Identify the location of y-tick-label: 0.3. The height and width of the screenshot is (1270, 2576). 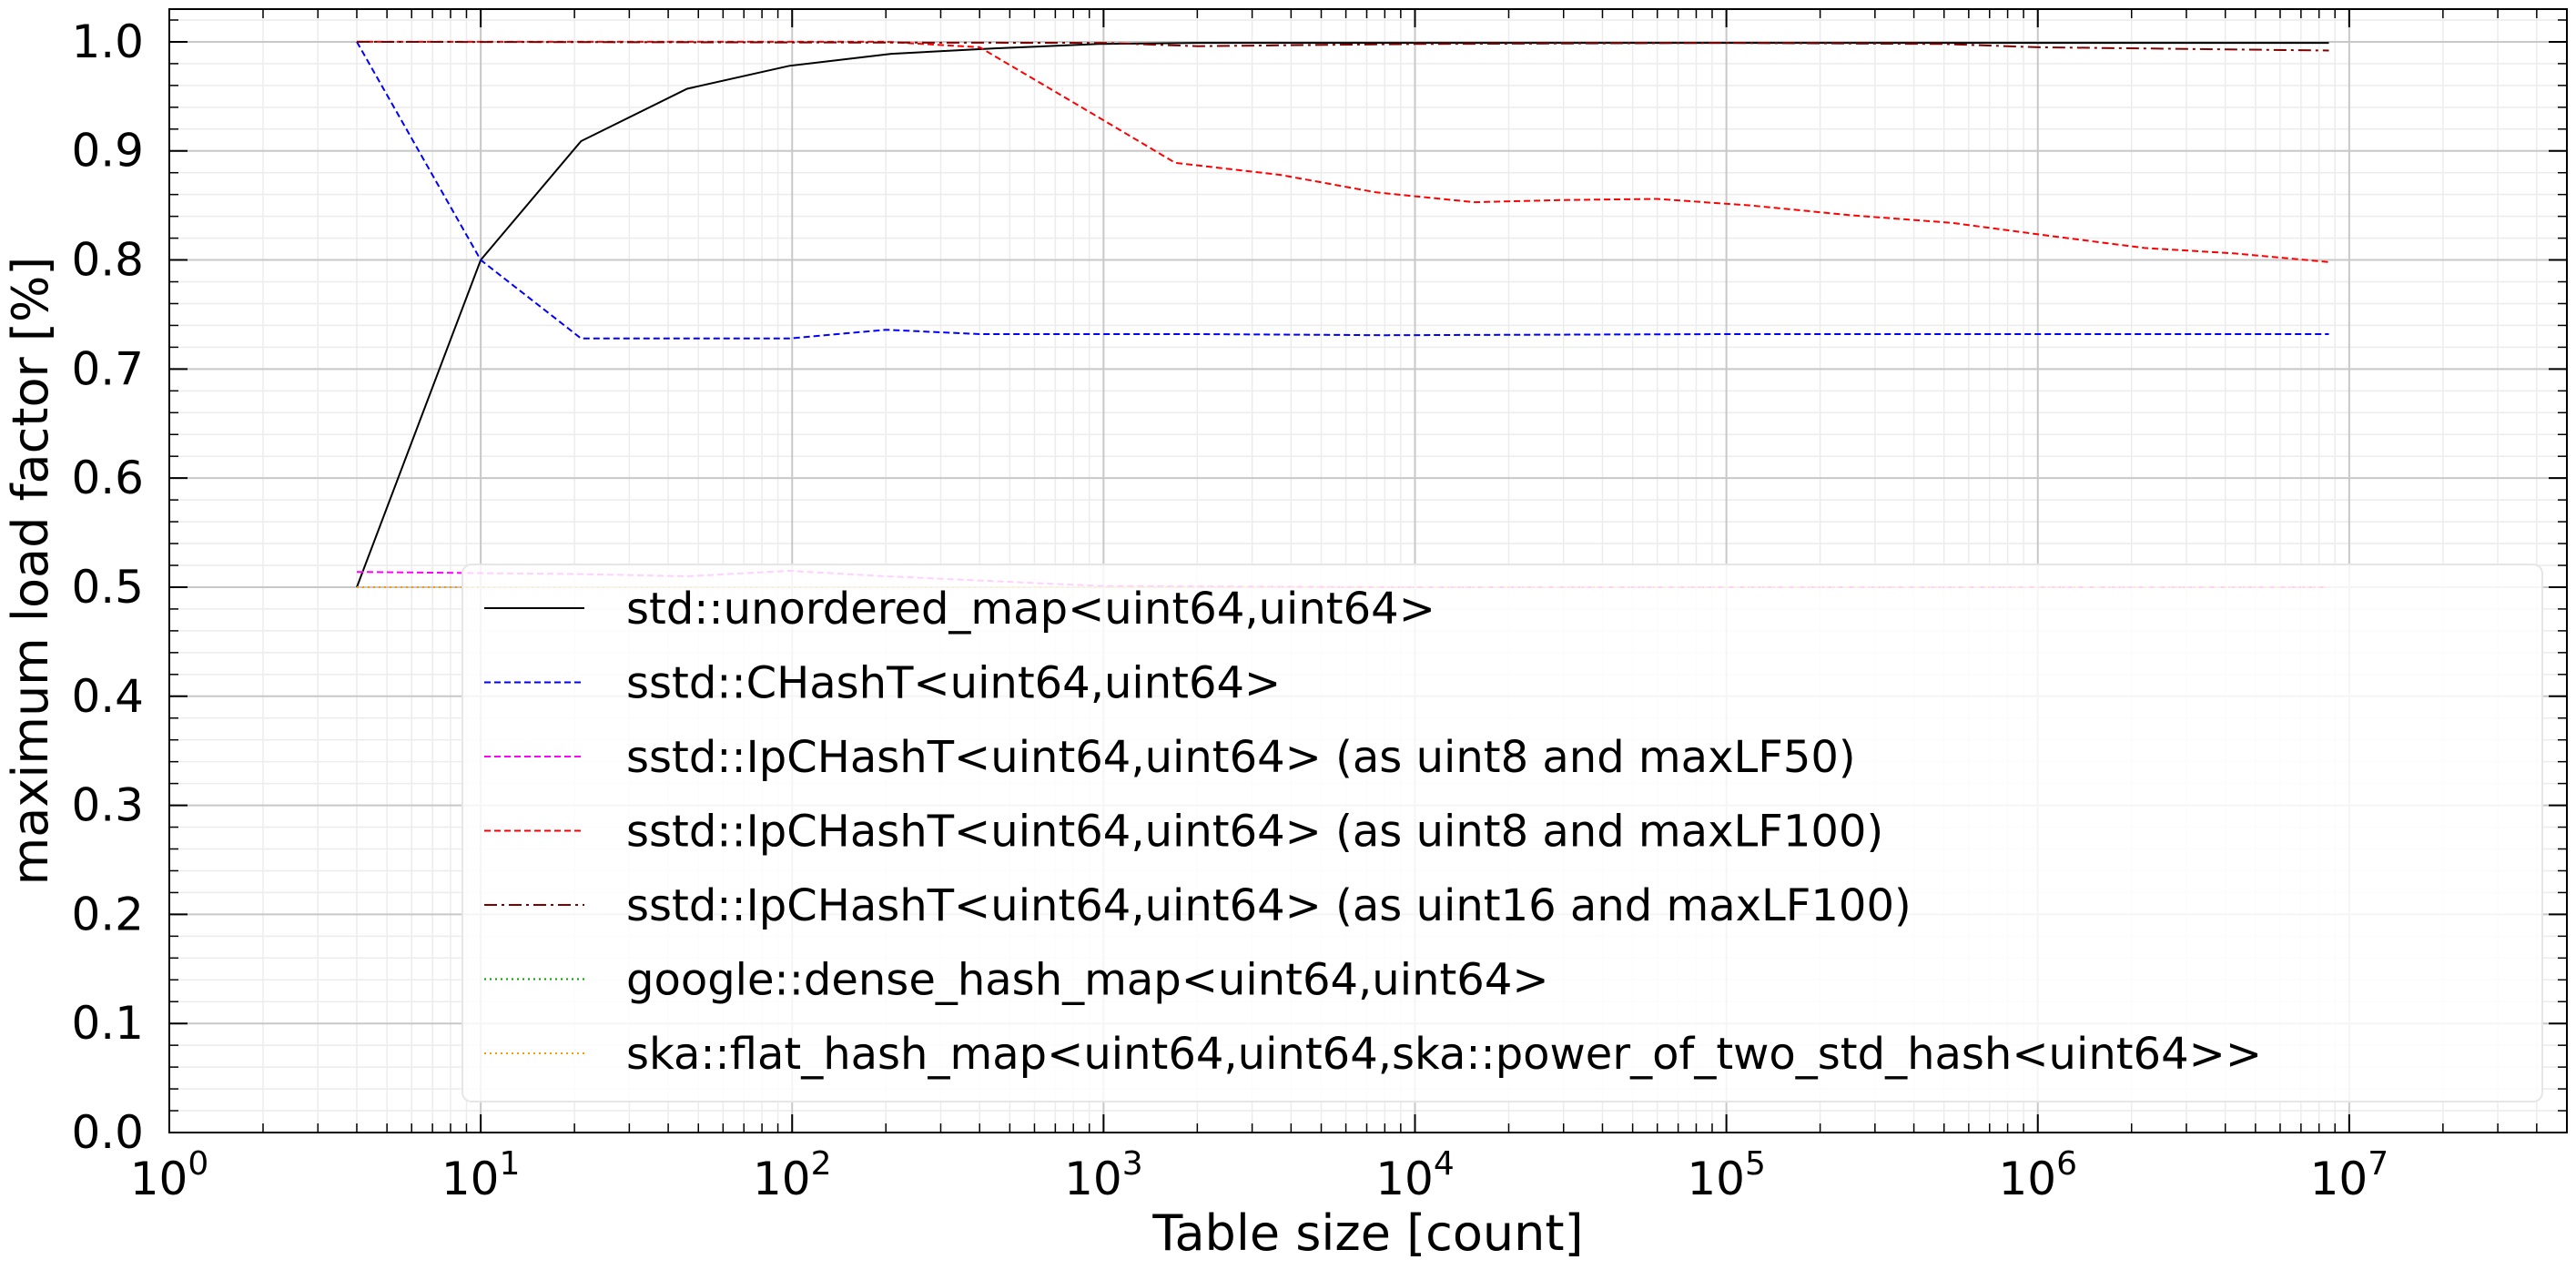
(107, 805).